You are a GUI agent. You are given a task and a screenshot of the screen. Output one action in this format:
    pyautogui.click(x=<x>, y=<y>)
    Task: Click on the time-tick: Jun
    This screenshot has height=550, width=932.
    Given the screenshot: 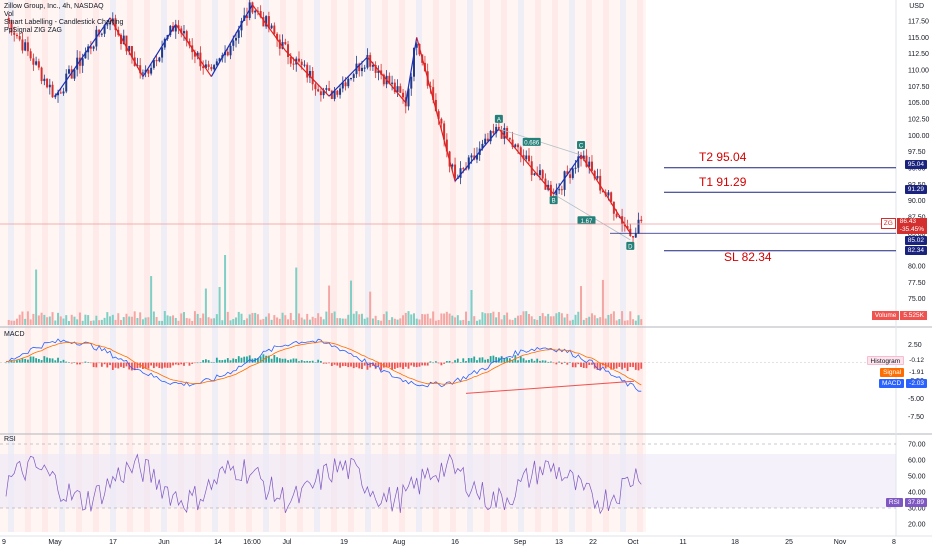 What is the action you would take?
    pyautogui.click(x=163, y=542)
    